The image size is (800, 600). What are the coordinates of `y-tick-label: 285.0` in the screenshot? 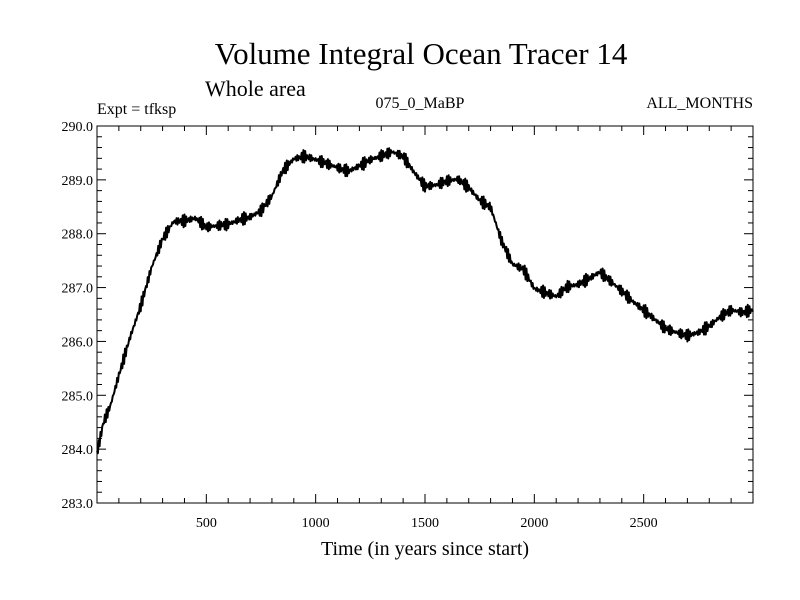 It's located at (78, 396).